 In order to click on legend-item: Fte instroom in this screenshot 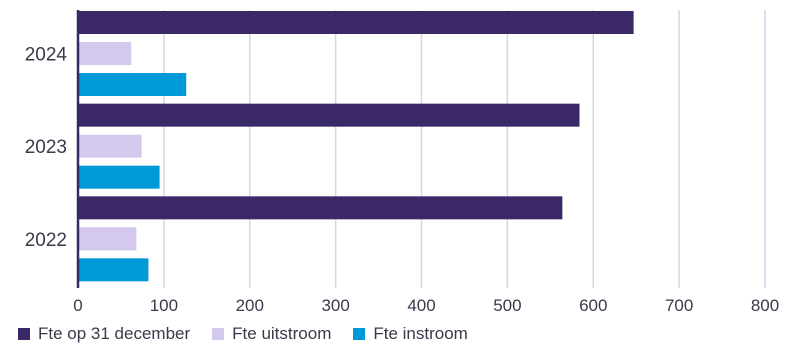, I will do `click(410, 334)`.